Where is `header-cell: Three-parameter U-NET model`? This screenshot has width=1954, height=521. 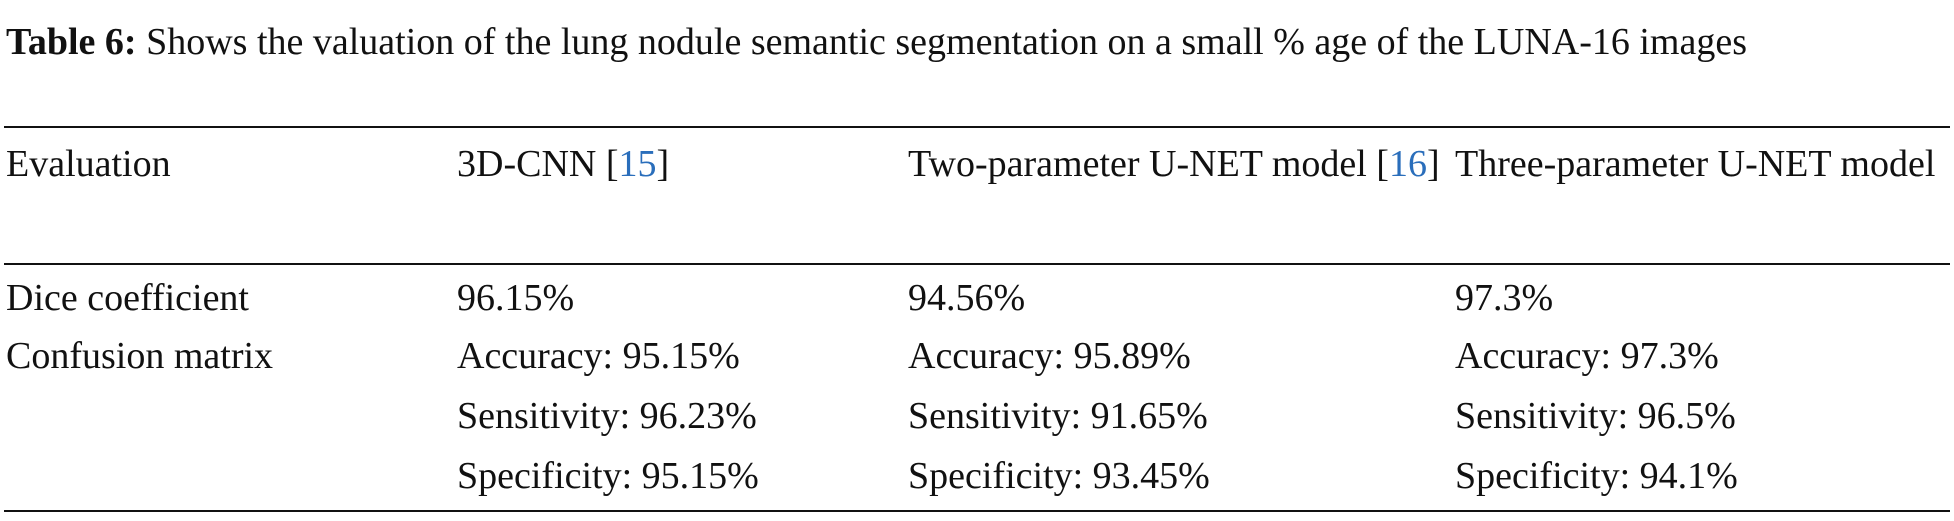 header-cell: Three-parameter U-NET model is located at coordinates (1702, 164).